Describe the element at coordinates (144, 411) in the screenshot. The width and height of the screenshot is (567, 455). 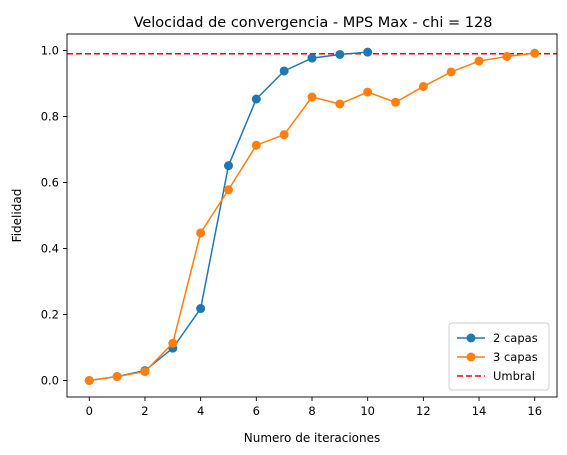
I see `x-tick-label: 2` at that location.